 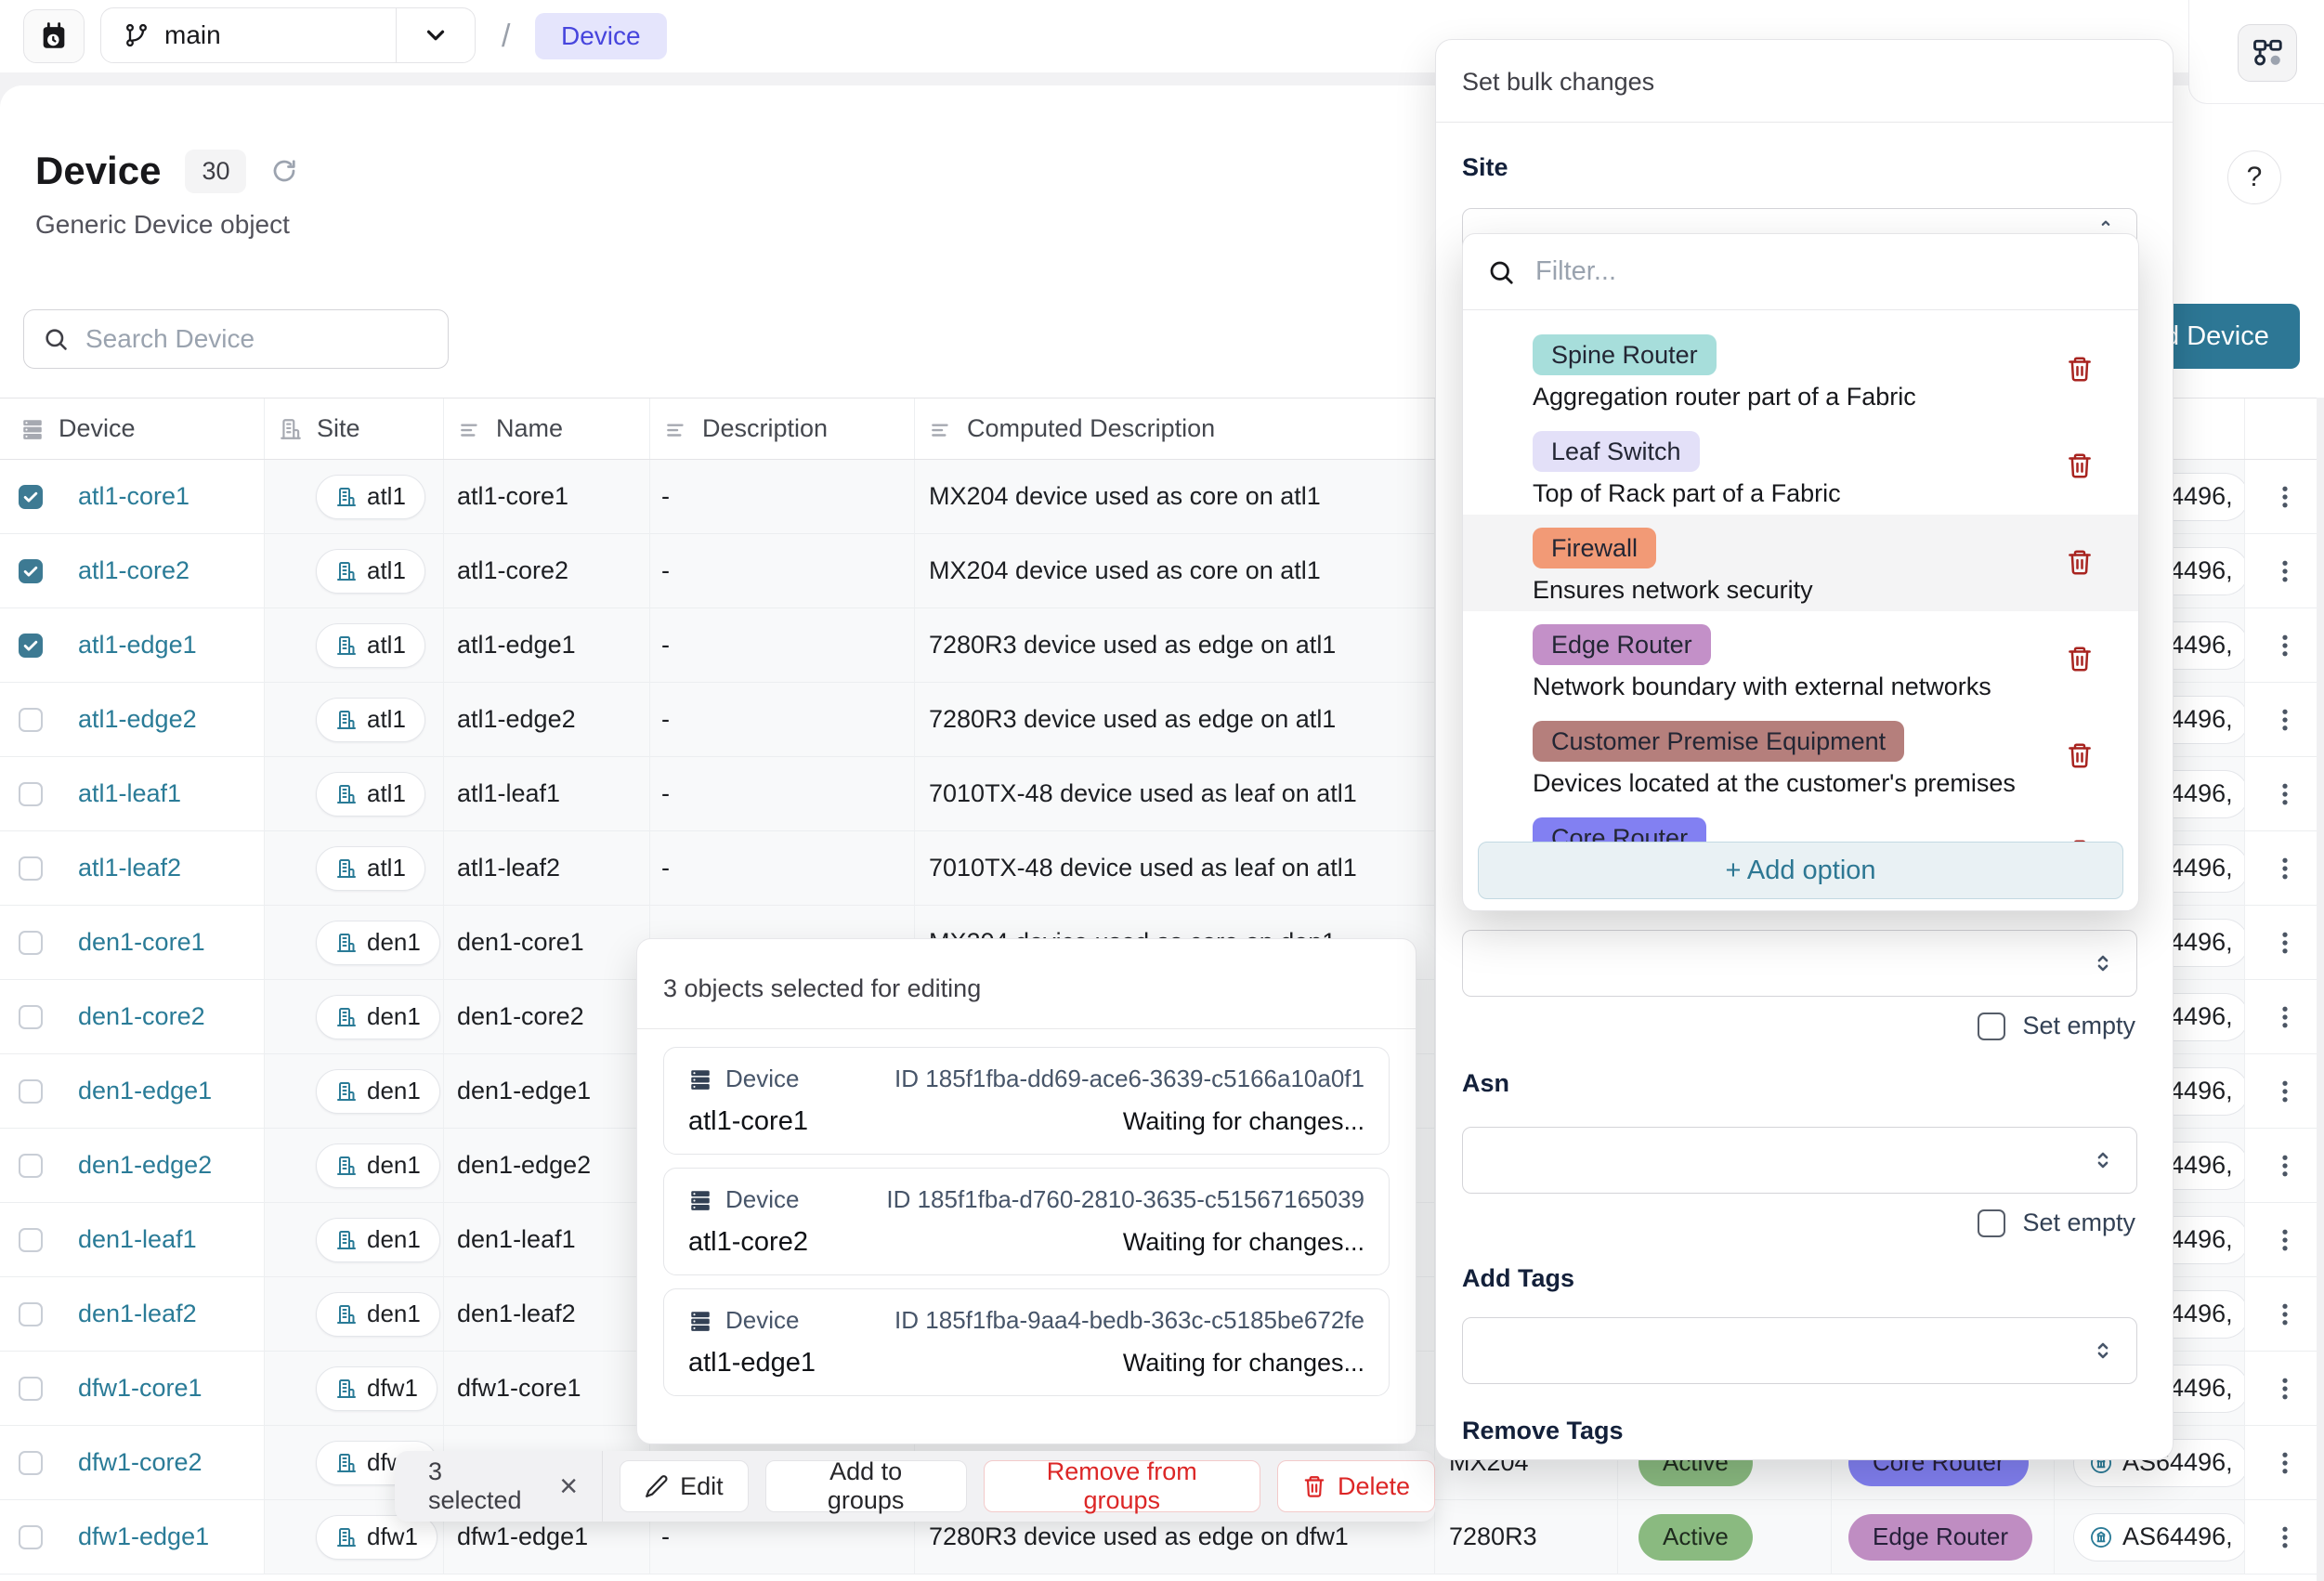 I want to click on asn-select, so click(x=1799, y=1160).